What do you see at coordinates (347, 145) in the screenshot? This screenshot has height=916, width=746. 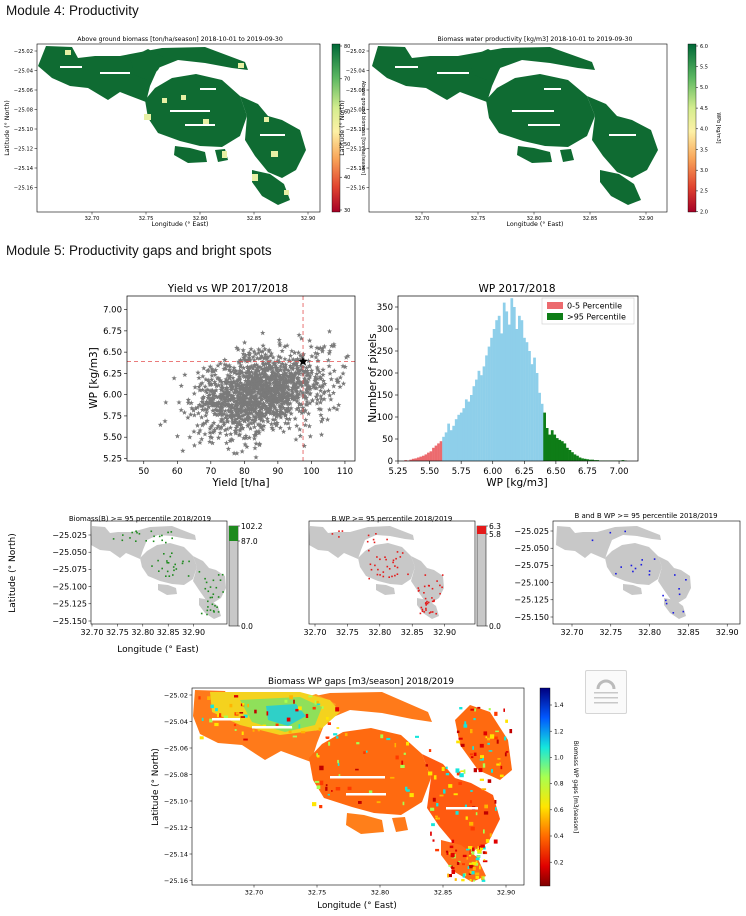 I see `agb-cb-tick-label: 50` at bounding box center [347, 145].